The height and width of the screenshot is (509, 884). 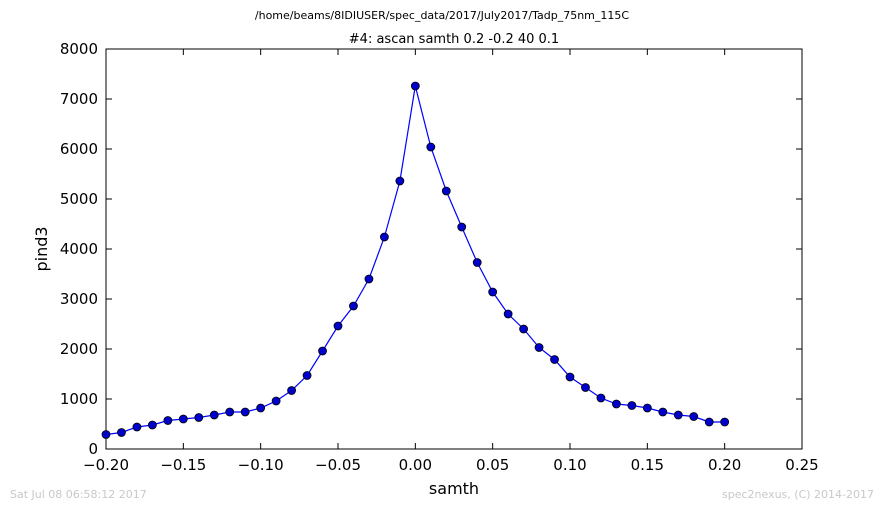 What do you see at coordinates (492, 465) in the screenshot?
I see `x-tick-label: 0.05` at bounding box center [492, 465].